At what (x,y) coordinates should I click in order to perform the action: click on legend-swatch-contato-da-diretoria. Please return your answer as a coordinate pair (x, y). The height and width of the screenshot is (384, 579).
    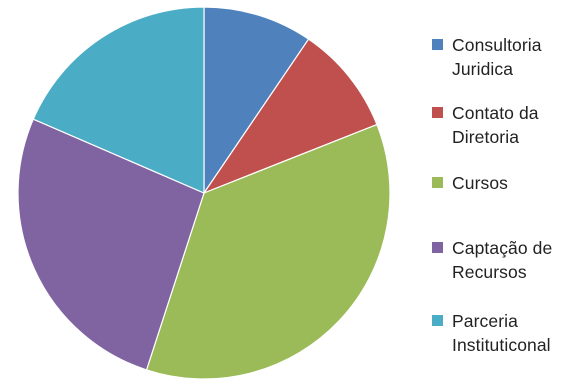
    Looking at the image, I should click on (437, 112).